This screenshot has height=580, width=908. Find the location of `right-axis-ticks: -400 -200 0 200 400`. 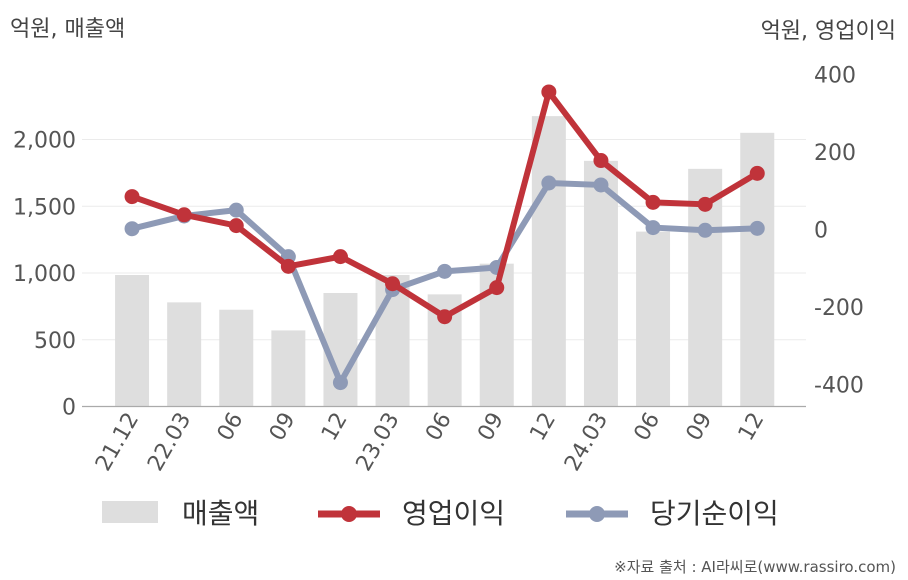

right-axis-ticks: -400 -200 0 200 400 is located at coordinates (839, 231).